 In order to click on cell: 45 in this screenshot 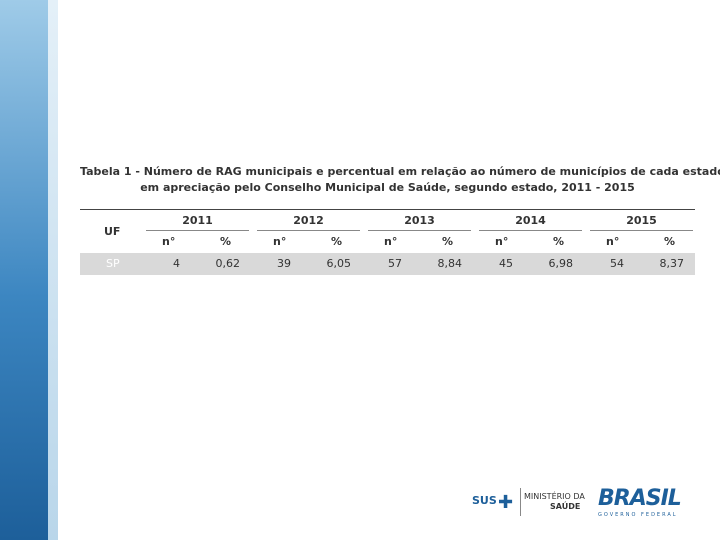, I will do `click(506, 263)`.